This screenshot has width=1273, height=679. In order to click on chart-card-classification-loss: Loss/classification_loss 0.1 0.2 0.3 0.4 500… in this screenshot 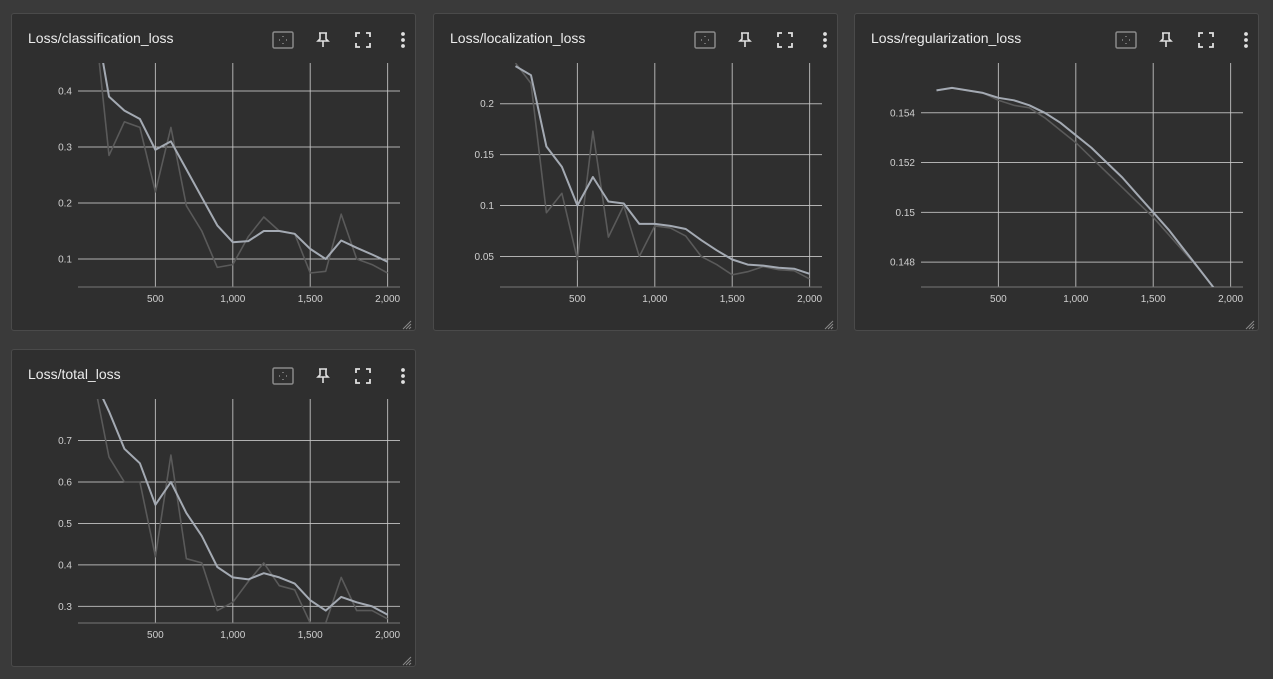, I will do `click(213, 172)`.